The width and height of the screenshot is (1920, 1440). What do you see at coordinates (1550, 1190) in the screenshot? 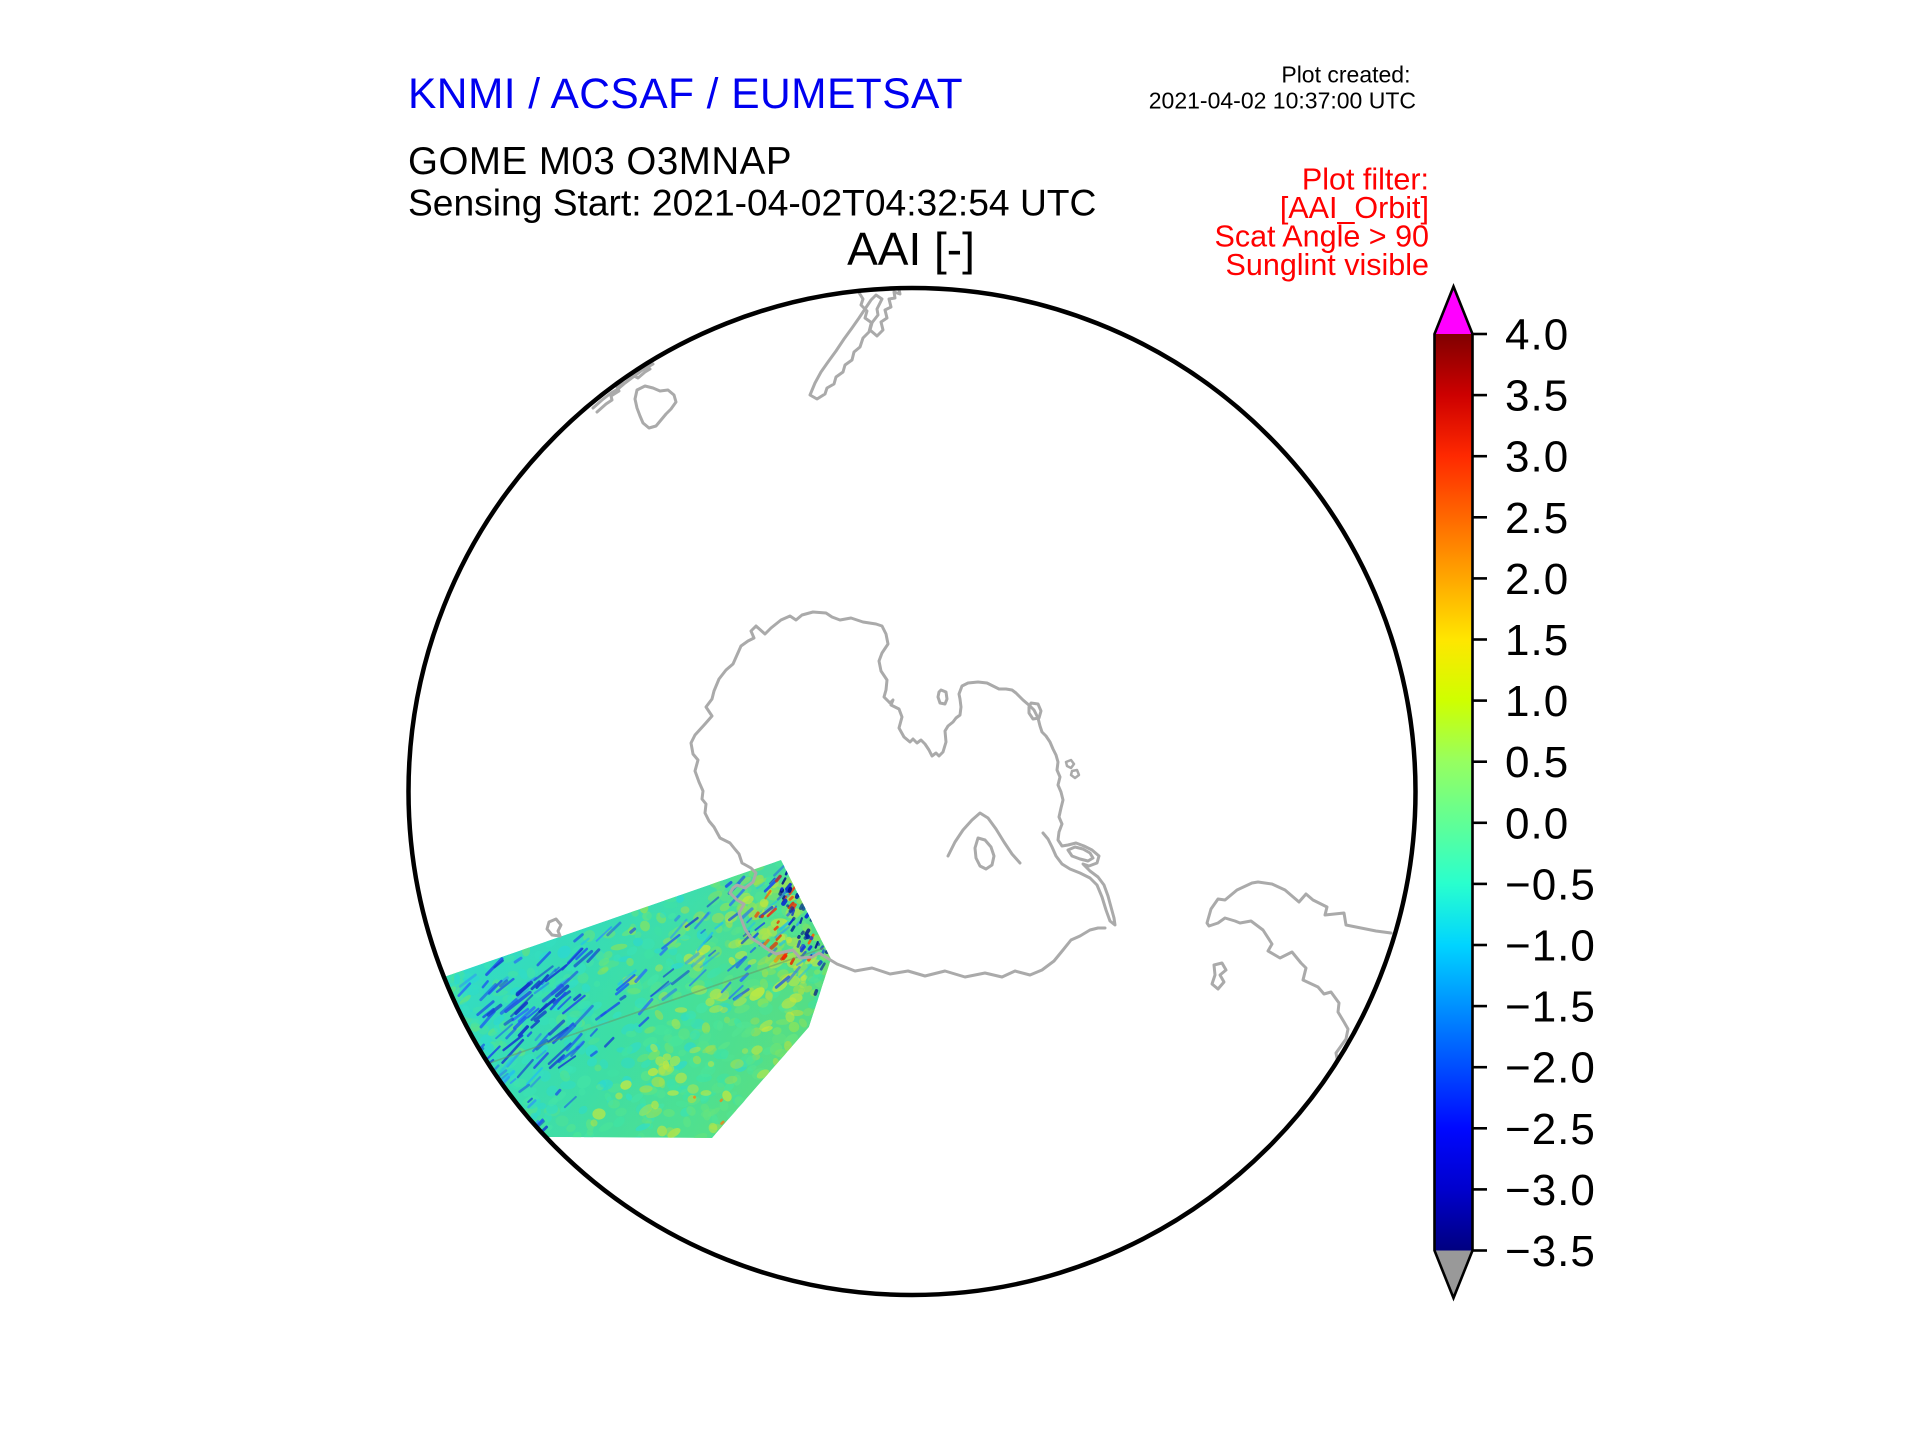
I see `svg-text: −3.0` at bounding box center [1550, 1190].